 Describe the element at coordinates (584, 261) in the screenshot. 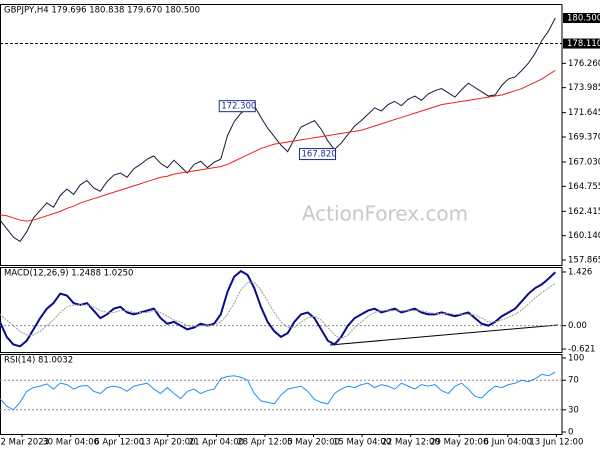

I see `y-tick-label: 157.865` at that location.